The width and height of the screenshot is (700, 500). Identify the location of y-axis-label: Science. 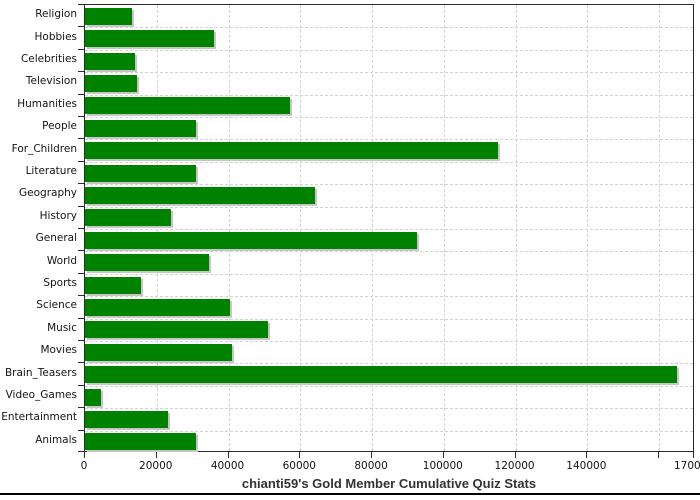
(56, 305).